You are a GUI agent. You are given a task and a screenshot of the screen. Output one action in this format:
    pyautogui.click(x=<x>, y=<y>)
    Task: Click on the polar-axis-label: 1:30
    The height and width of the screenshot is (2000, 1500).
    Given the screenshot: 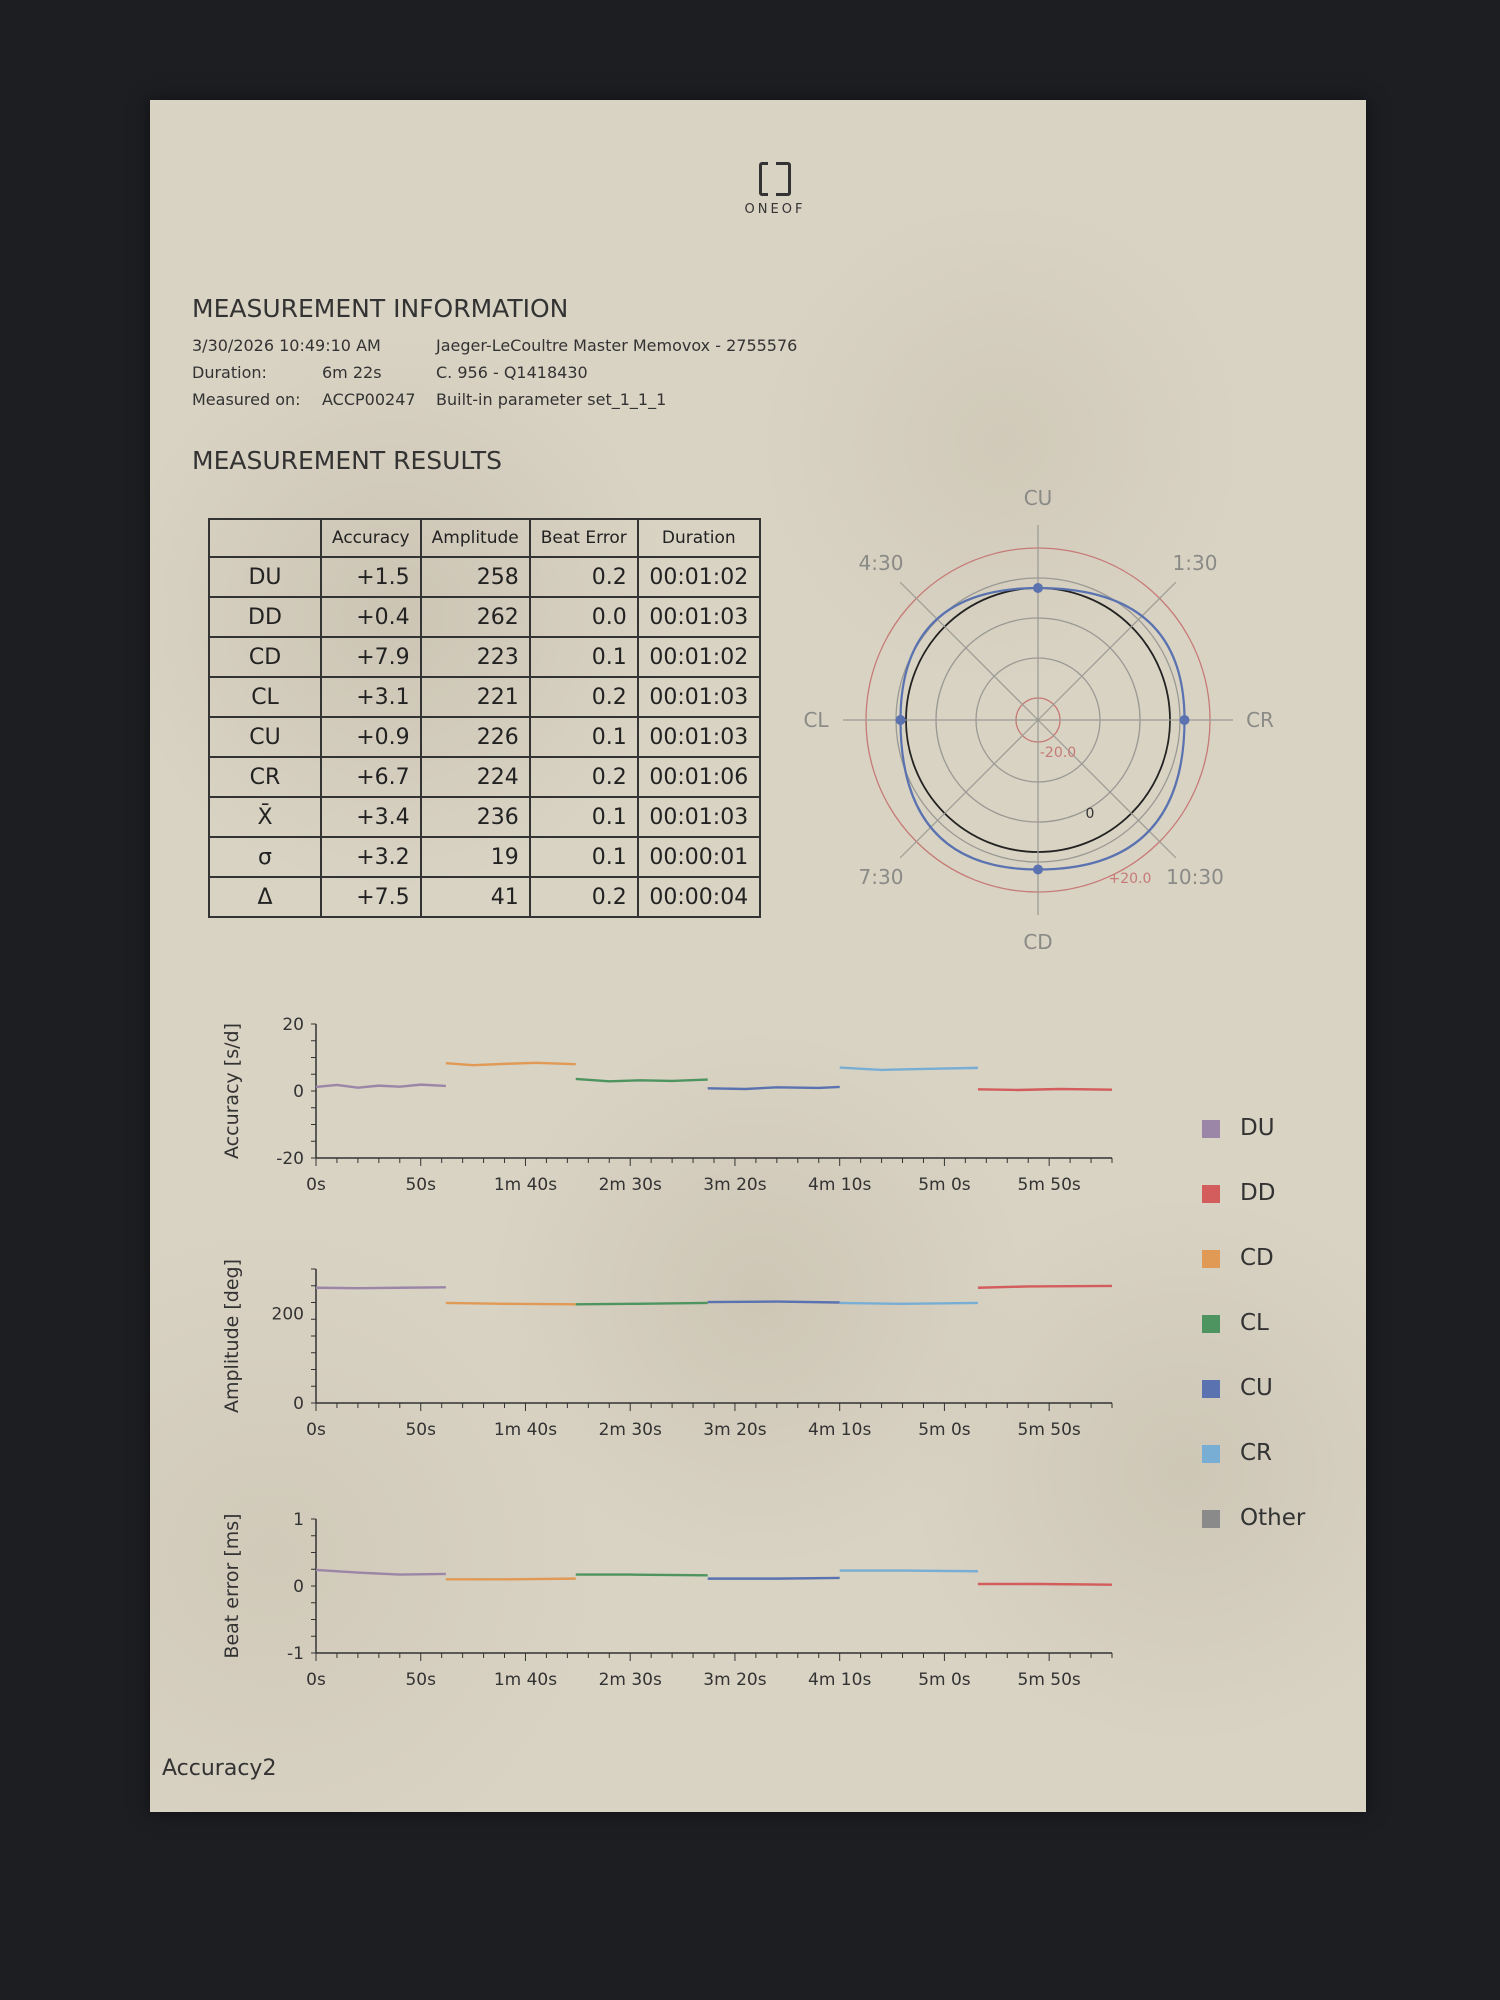 What is the action you would take?
    pyautogui.click(x=1195, y=563)
    